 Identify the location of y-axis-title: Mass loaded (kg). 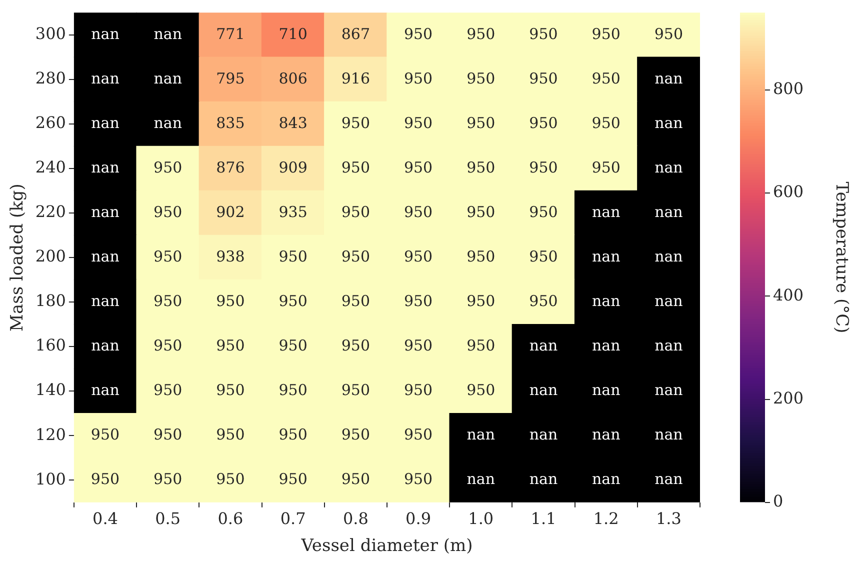
(18, 258).